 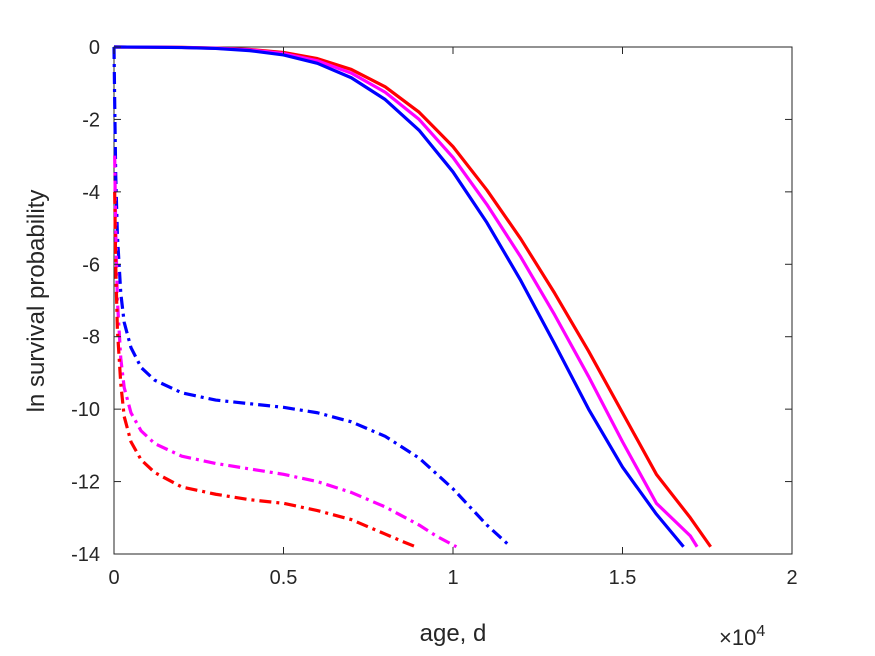 I want to click on y-tick-label: -6, so click(x=91, y=265).